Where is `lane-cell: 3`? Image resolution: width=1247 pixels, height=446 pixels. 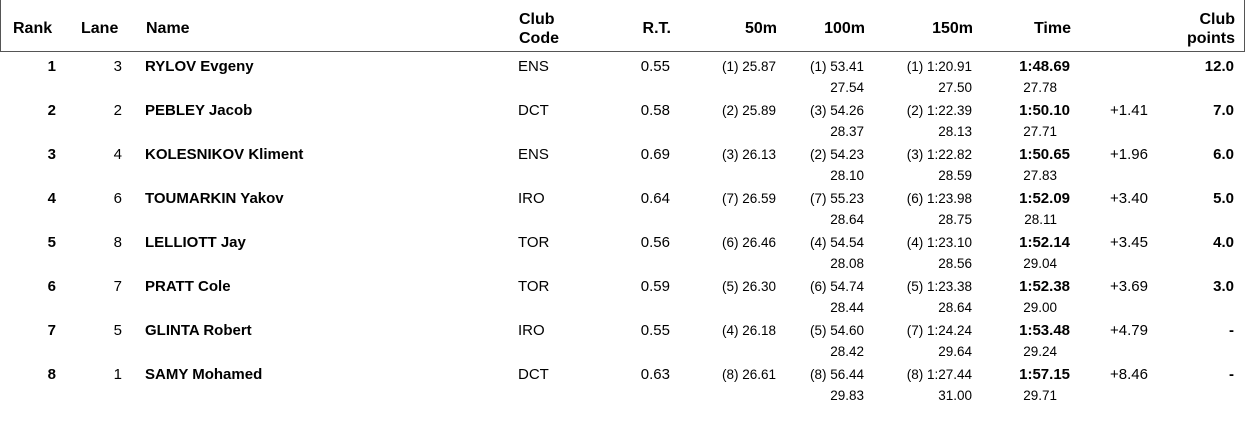
lane-cell: 3 is located at coordinates (117, 66).